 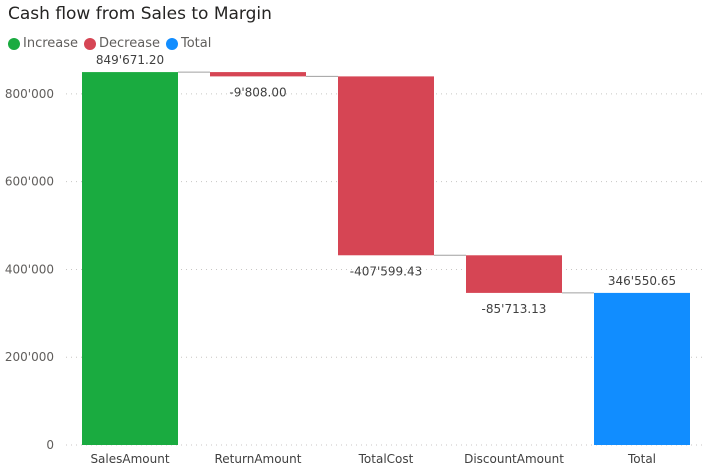 What do you see at coordinates (50, 445) in the screenshot?
I see `y-tick-label: 0` at bounding box center [50, 445].